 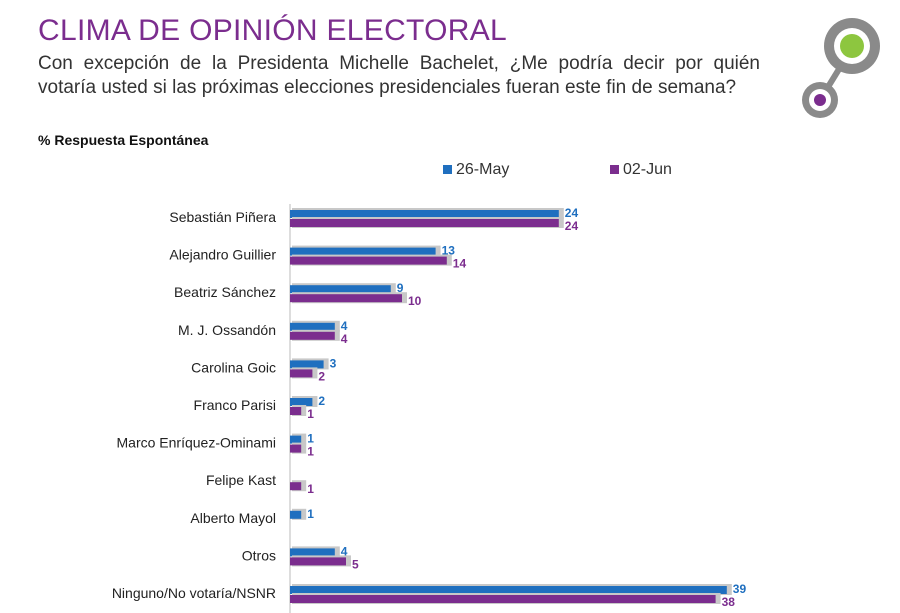 What do you see at coordinates (225, 292) in the screenshot?
I see `category-label: Beatriz Sánchez` at bounding box center [225, 292].